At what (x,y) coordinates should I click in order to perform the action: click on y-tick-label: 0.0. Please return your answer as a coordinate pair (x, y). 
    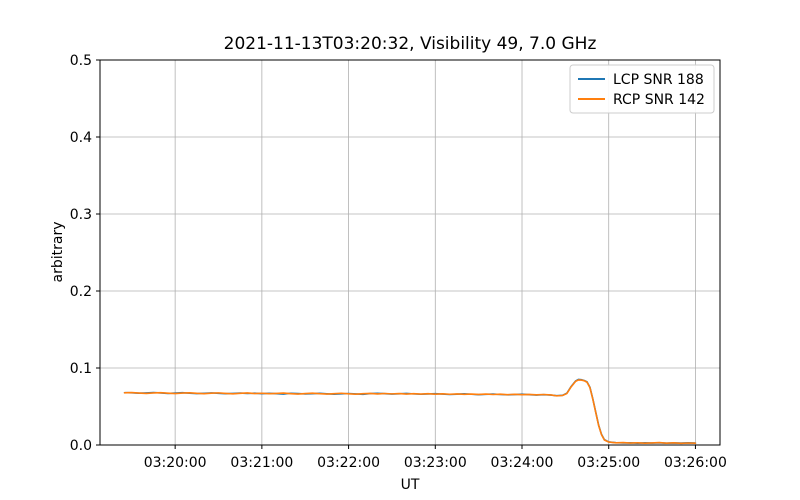
    Looking at the image, I should click on (81, 446).